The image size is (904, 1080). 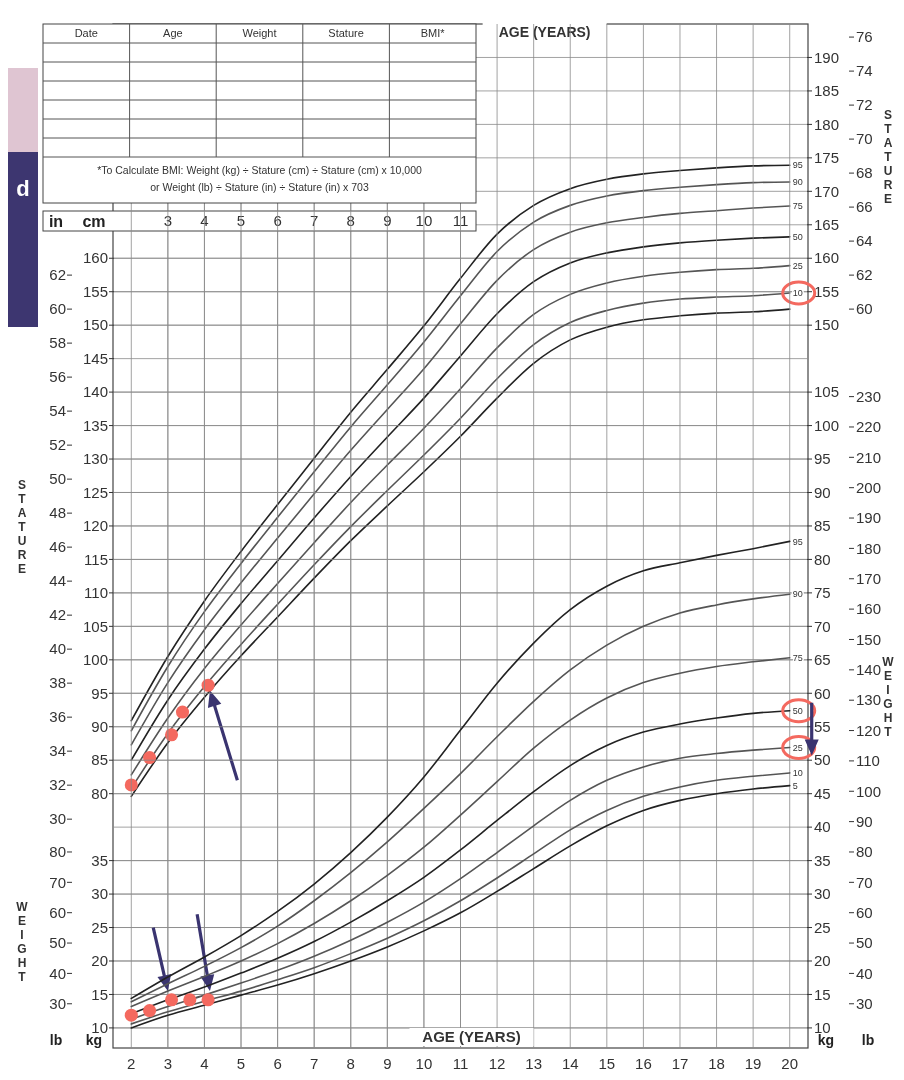 I want to click on y-tick-label: 35, so click(x=99, y=860).